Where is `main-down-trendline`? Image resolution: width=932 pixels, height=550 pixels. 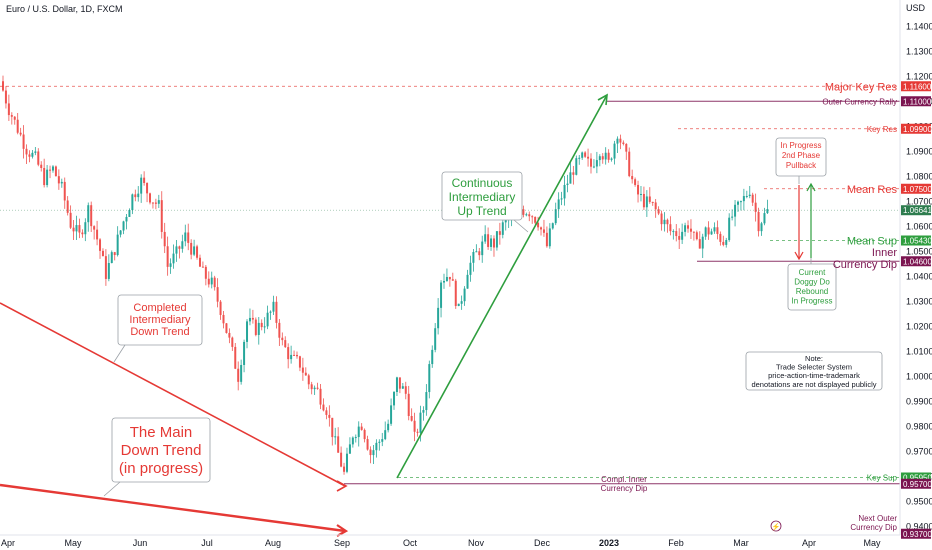
main-down-trendline is located at coordinates (173, 508).